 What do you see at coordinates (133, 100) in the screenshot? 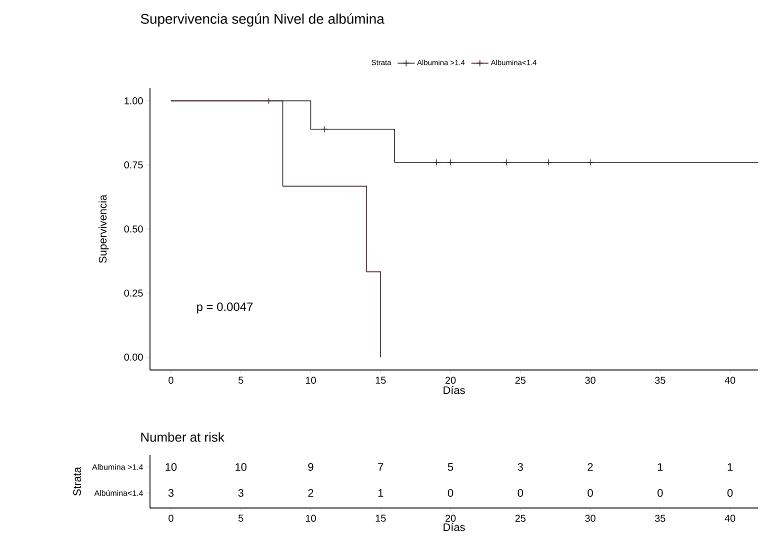
I see `y-tick-label: 1.00` at bounding box center [133, 100].